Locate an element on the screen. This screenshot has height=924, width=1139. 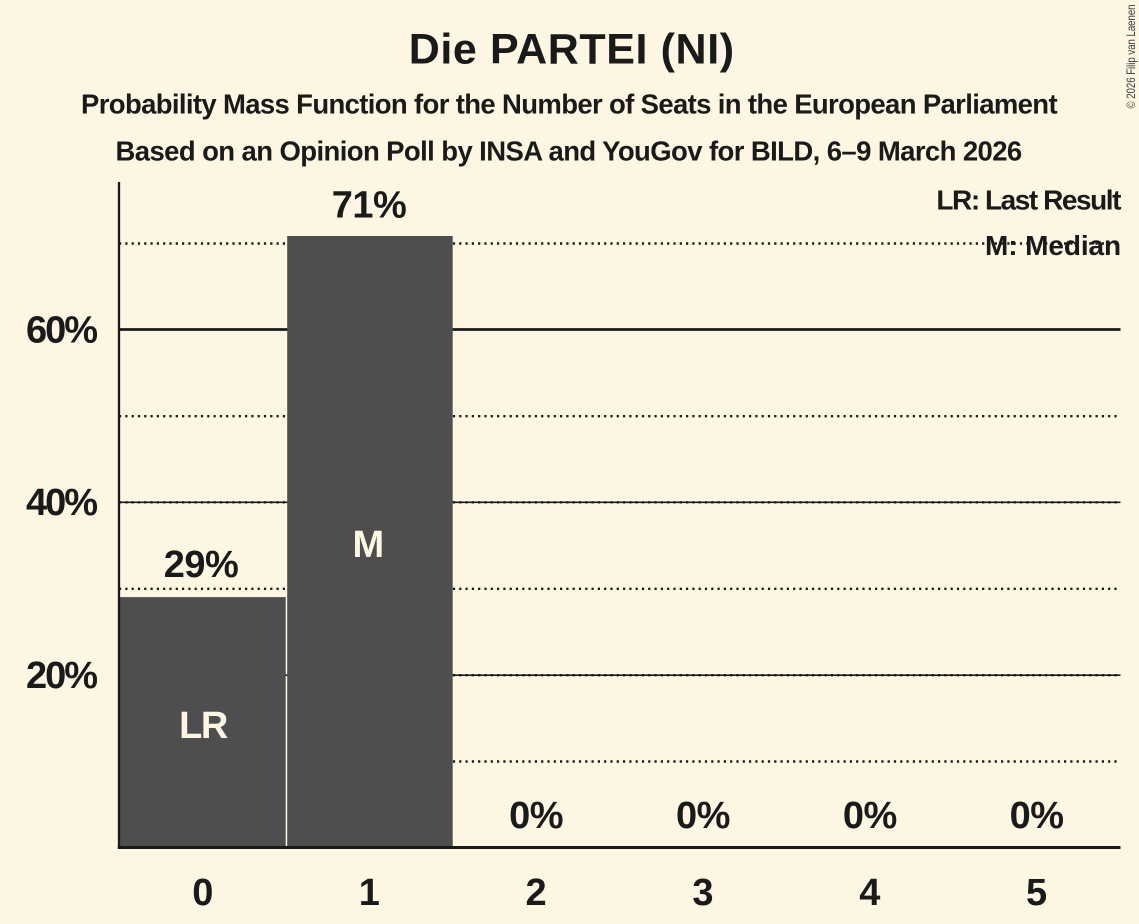
svg-text: 71% is located at coordinates (369, 206).